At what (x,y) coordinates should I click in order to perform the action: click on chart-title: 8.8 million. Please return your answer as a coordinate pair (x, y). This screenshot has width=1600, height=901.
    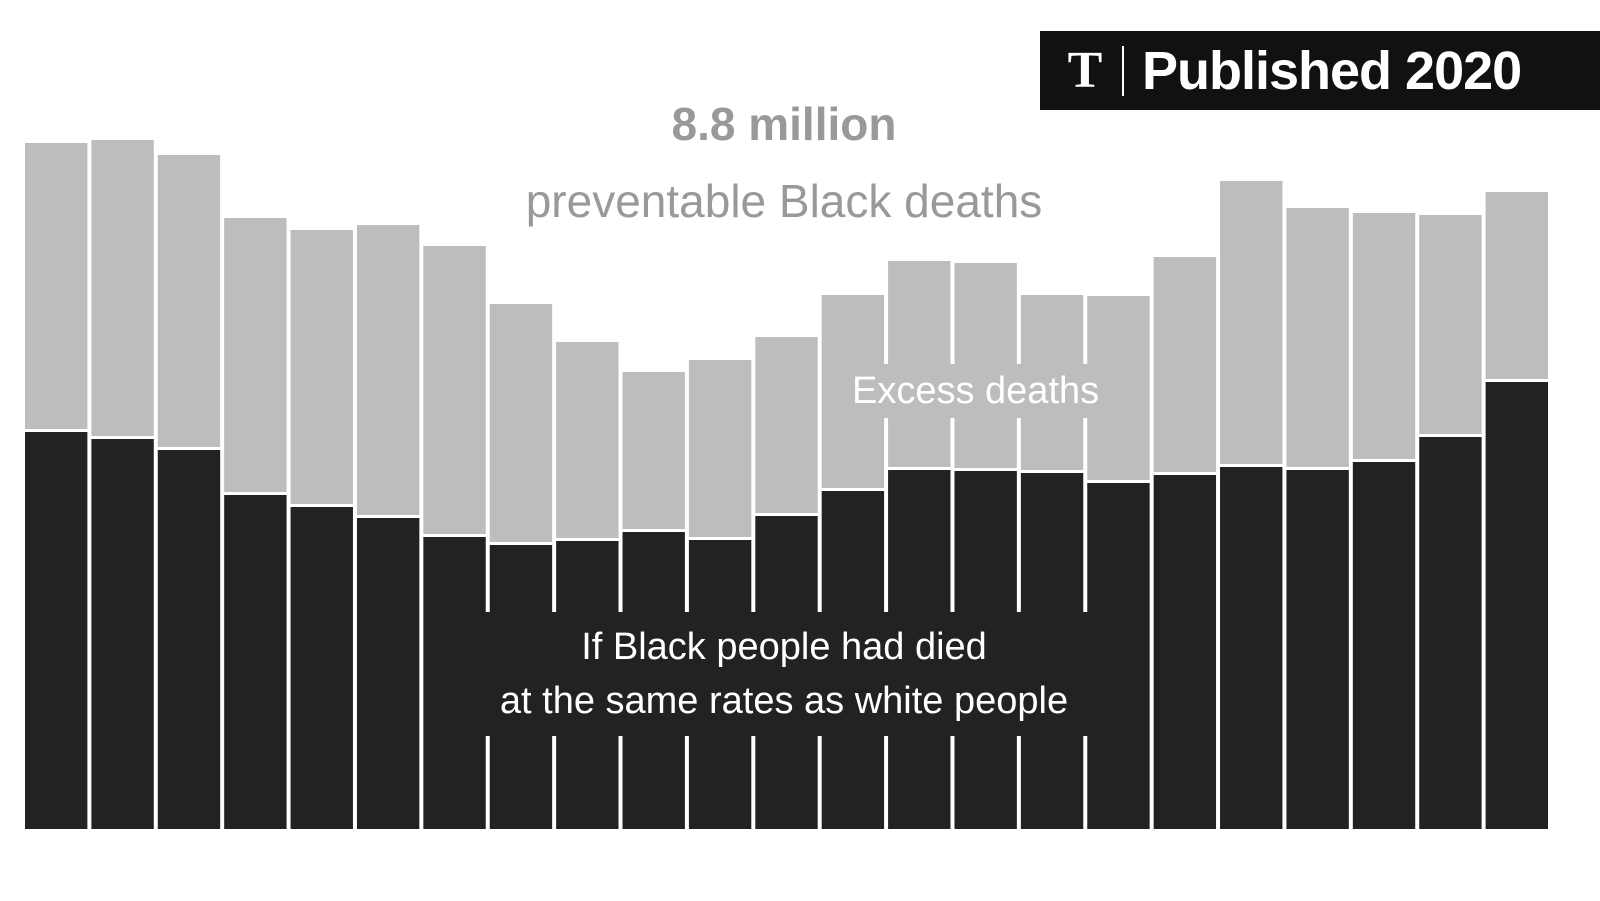
    Looking at the image, I should click on (784, 124).